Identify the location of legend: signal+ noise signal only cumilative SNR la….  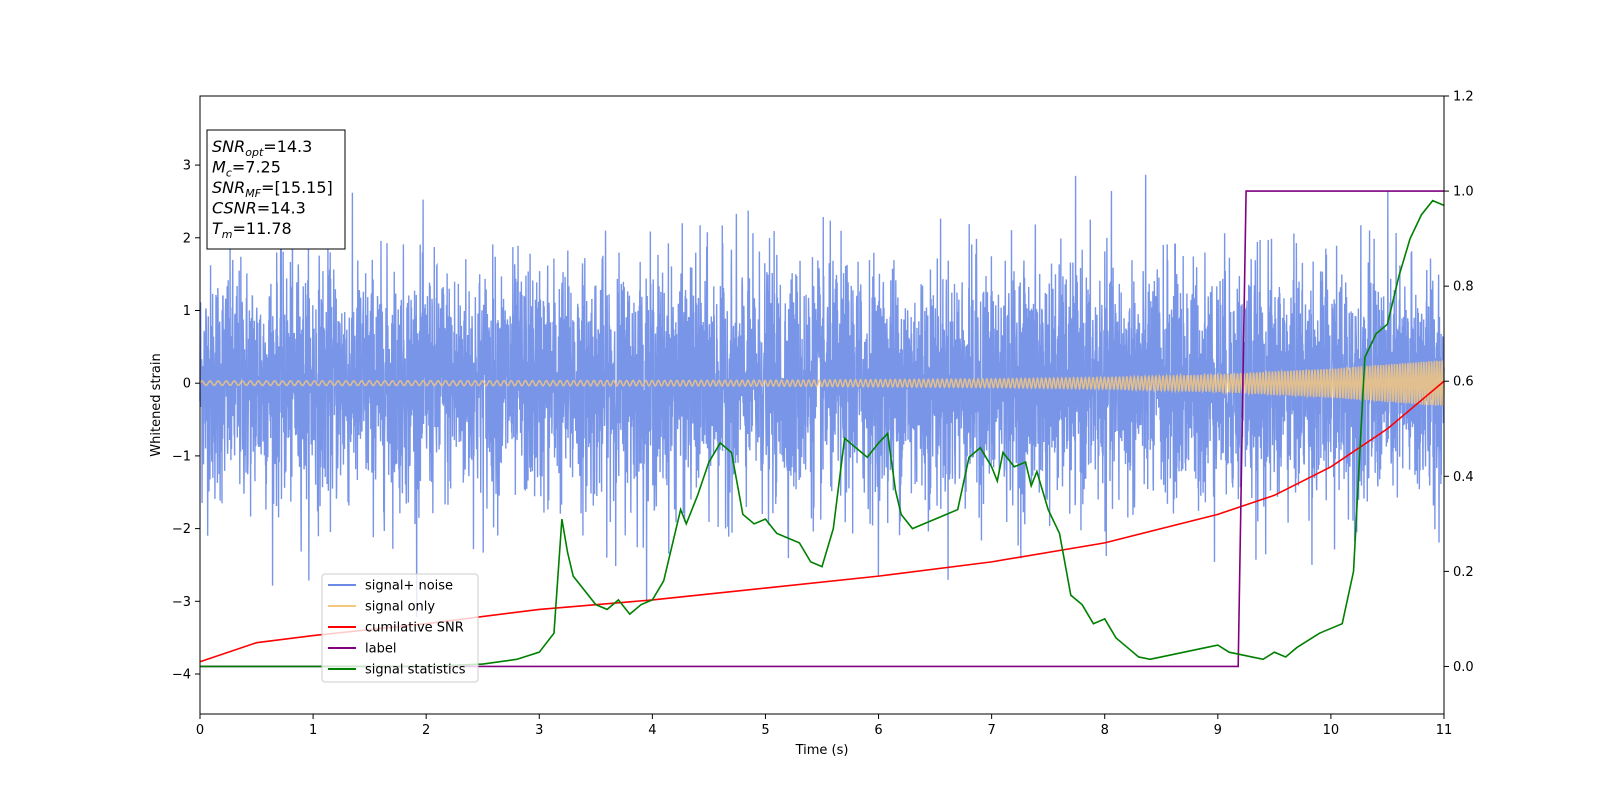
(400, 628).